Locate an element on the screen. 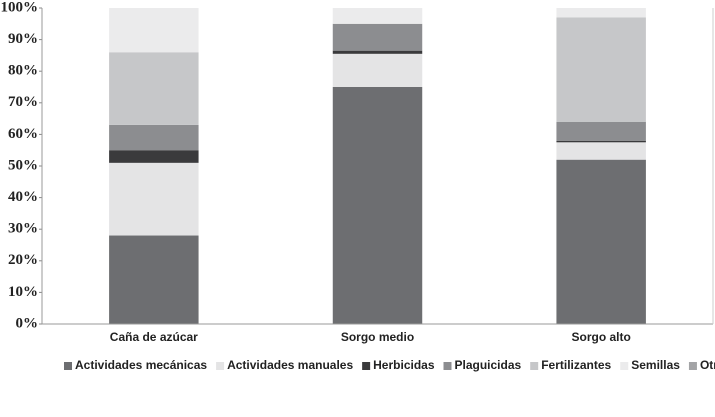 The height and width of the screenshot is (417, 715). legend-label: Semillas is located at coordinates (655, 365).